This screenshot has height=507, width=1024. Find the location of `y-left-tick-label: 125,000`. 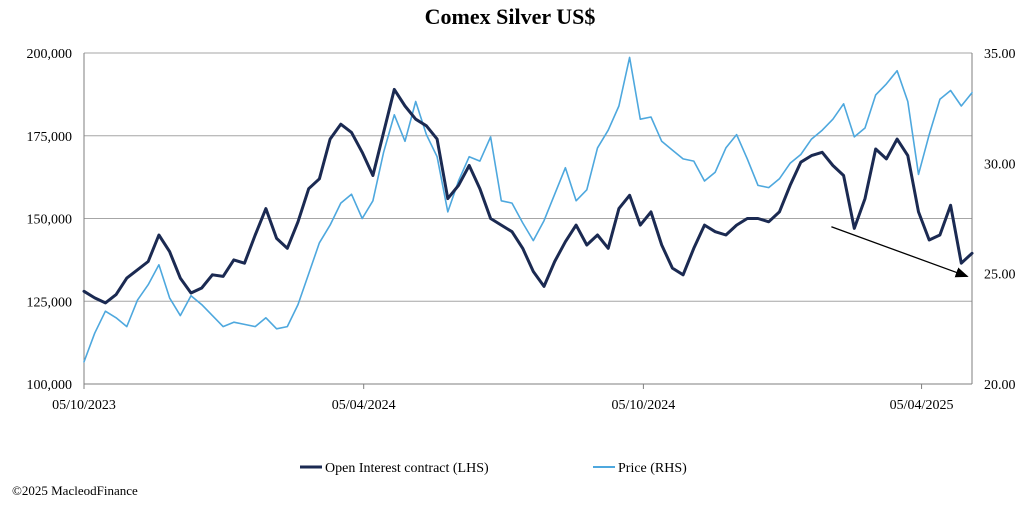

y-left-tick-label: 125,000 is located at coordinates (50, 302).